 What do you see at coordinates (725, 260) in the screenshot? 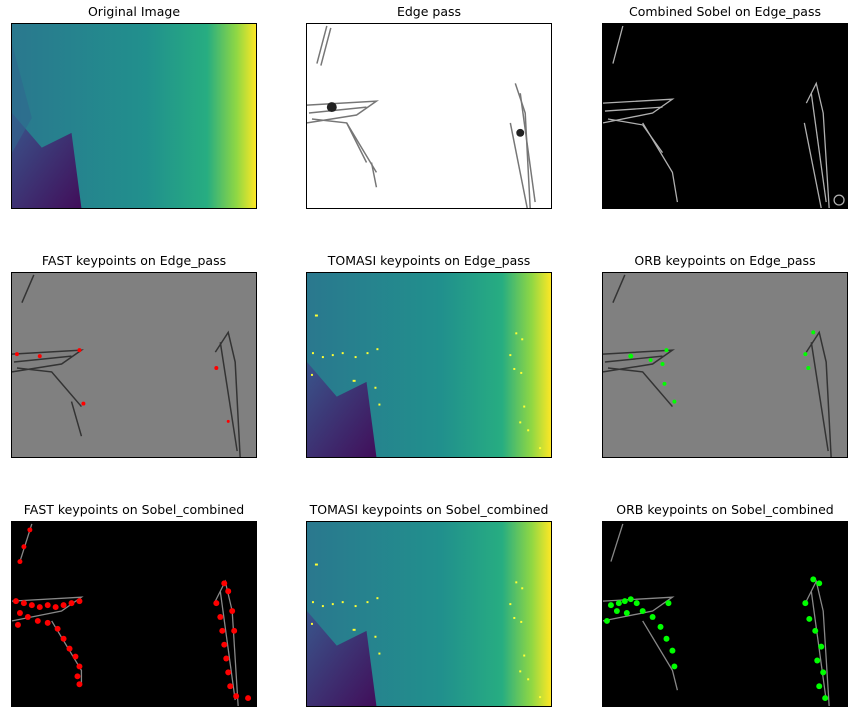
I see `panel-title: ORB keypoints on Edge_pass` at bounding box center [725, 260].